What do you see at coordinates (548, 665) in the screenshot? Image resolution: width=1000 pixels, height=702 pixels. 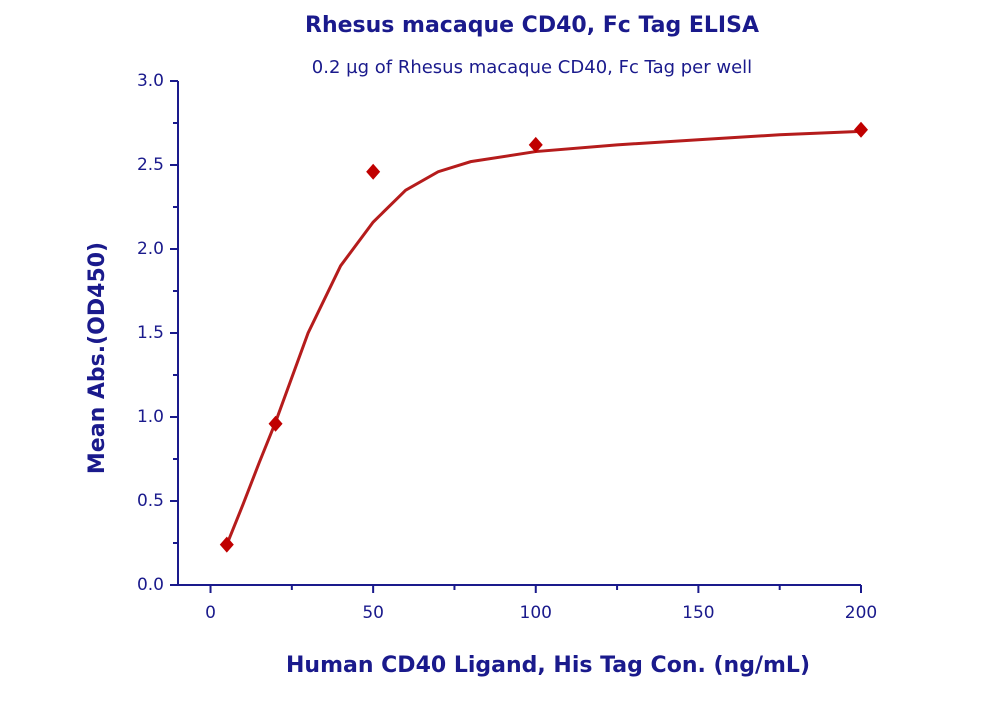 I see `x-axis-label: Human CD40 Ligand, His Tag Con. (ng/mL)` at bounding box center [548, 665].